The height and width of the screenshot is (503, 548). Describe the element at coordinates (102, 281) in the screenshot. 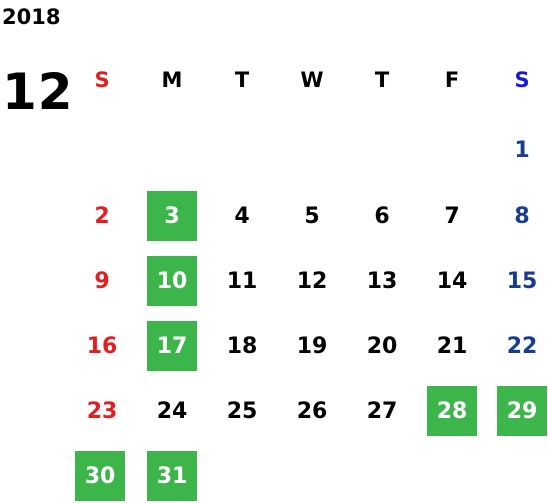

I see `day-cell-9: 9` at that location.